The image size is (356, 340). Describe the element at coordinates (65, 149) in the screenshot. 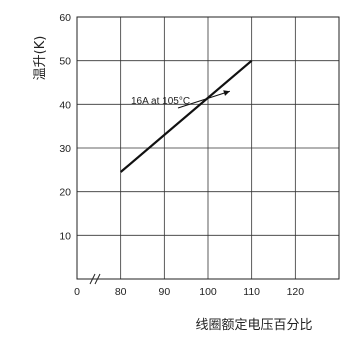

I see `y-tick-label: 30` at that location.